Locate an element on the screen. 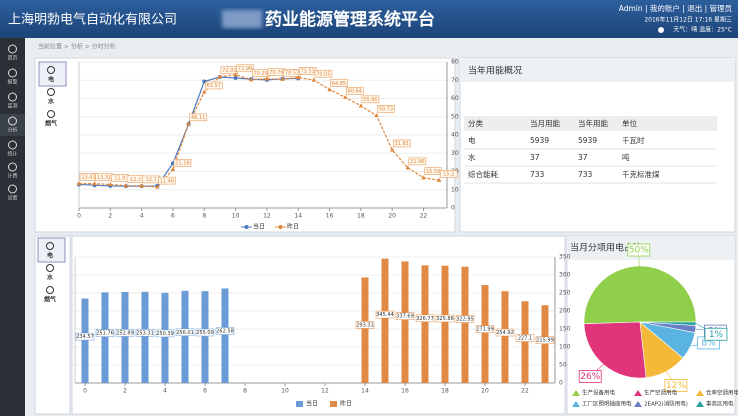  data-label: 345.44 is located at coordinates (385, 315).